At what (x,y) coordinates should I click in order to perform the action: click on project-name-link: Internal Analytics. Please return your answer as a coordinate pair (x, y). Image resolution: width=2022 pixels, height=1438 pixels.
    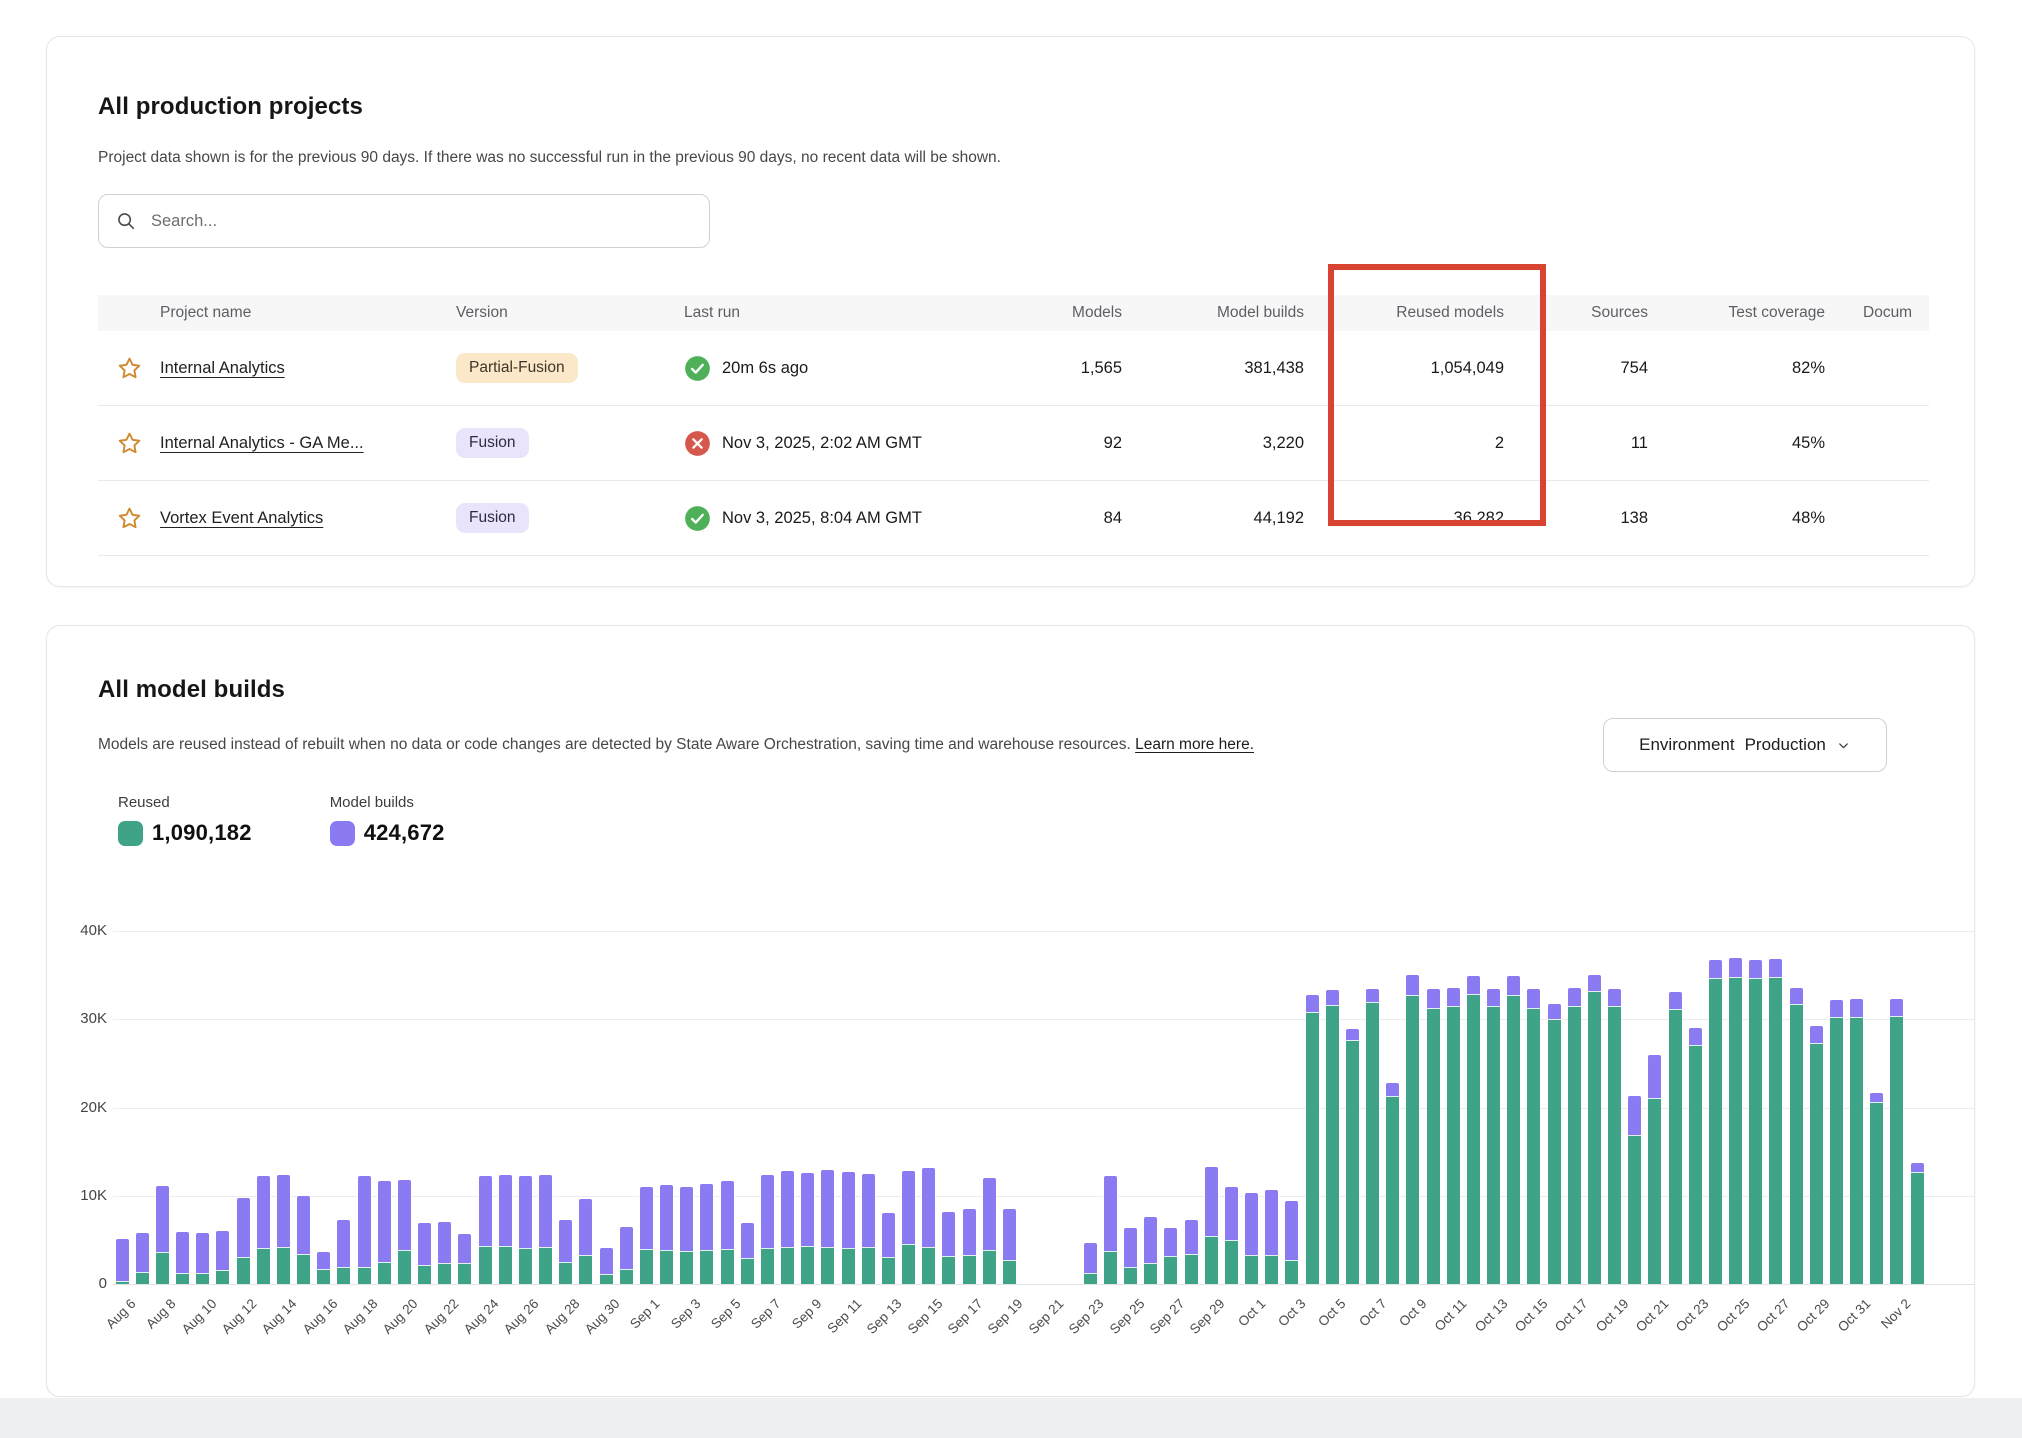
    Looking at the image, I should click on (222, 367).